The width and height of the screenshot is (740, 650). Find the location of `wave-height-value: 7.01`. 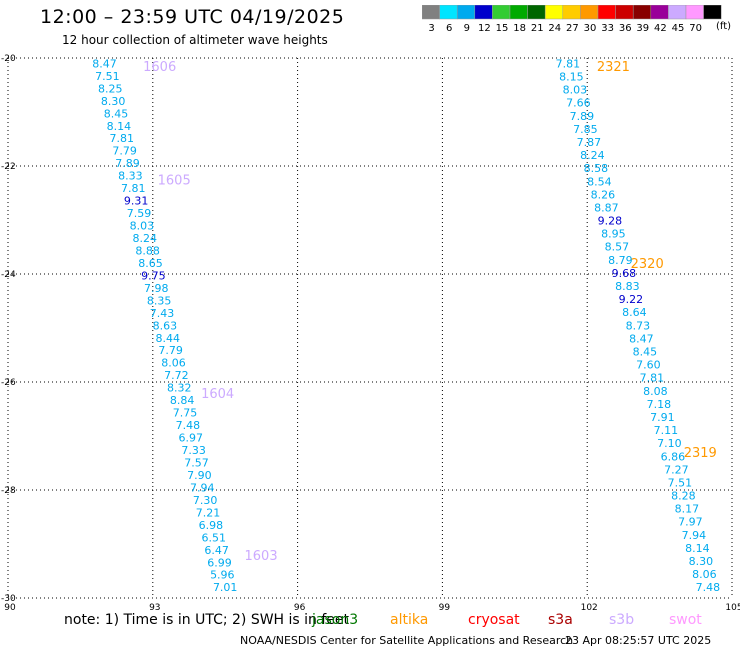

wave-height-value: 7.01 is located at coordinates (225, 587).